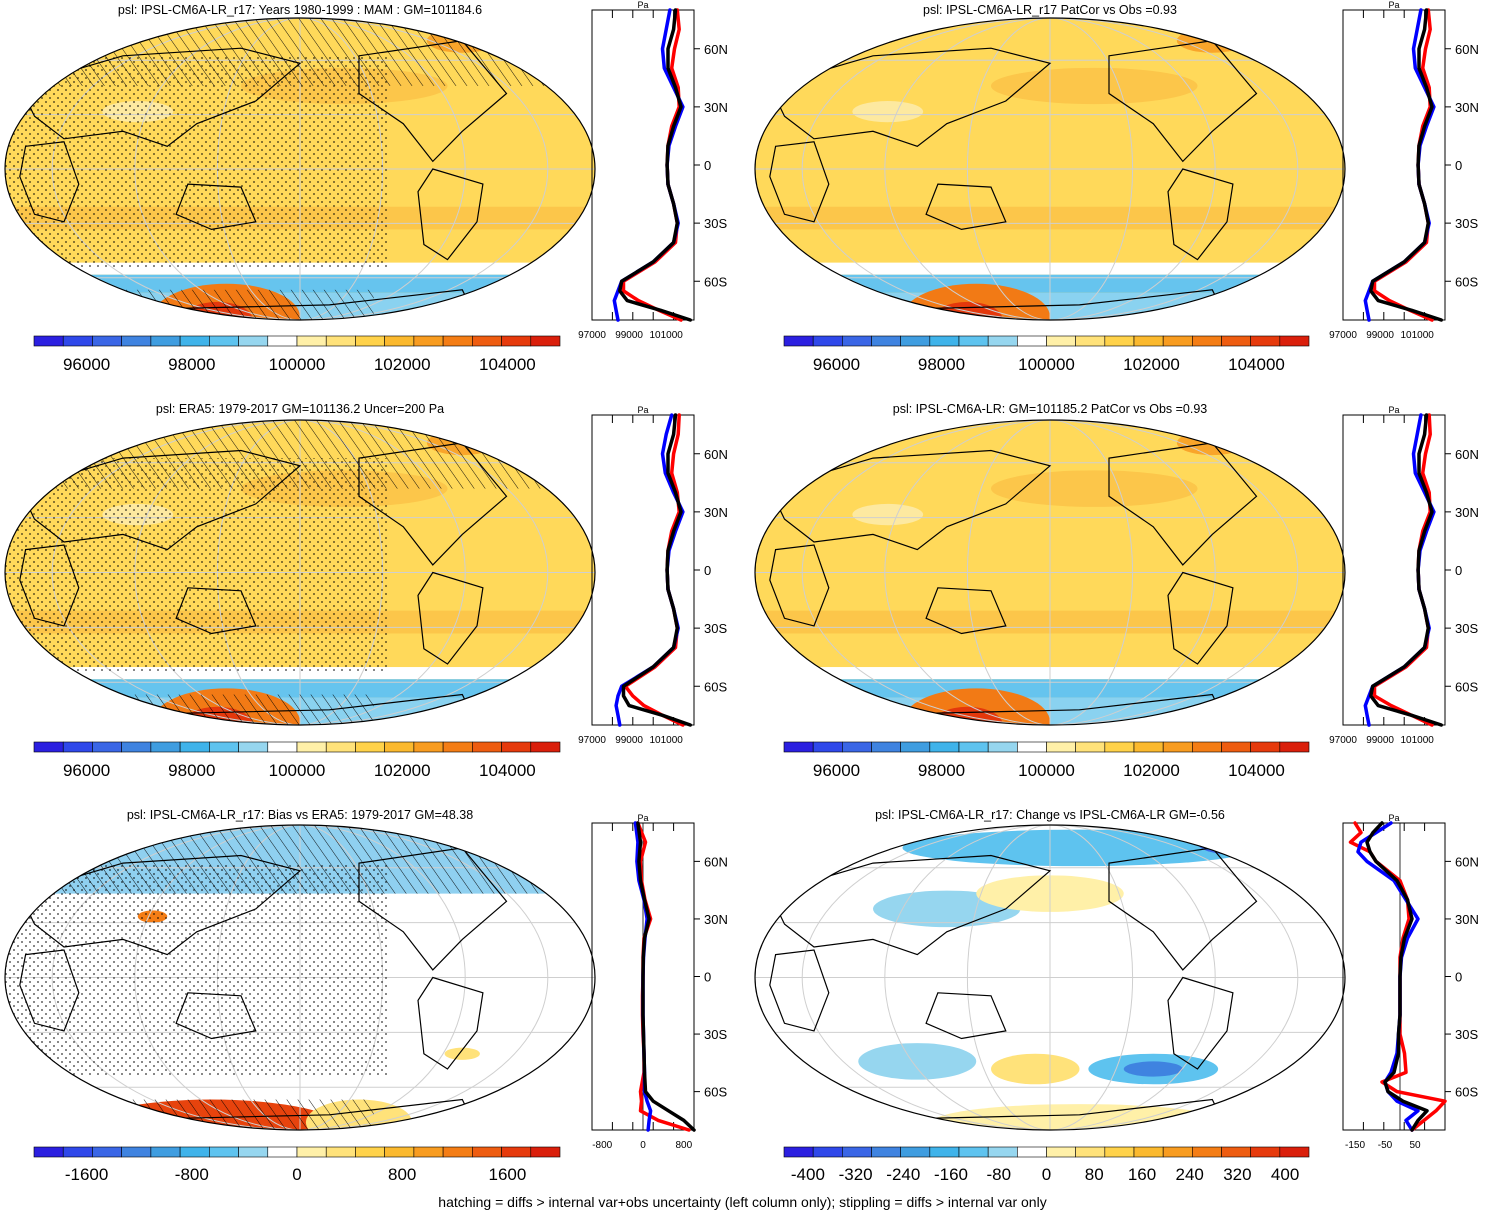  I want to click on arctic-negative-core, so click(1241, 843).